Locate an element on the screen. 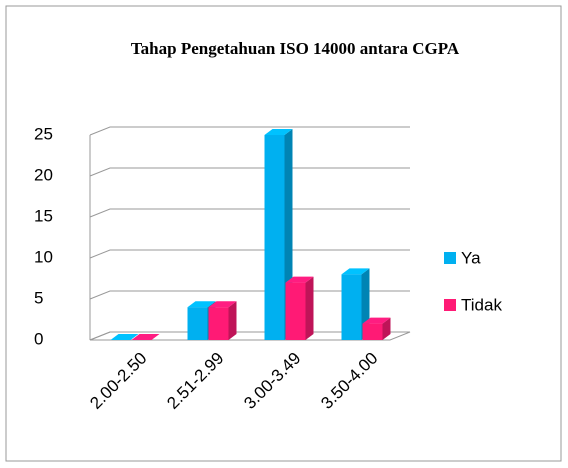 This screenshot has width=568, height=468. legend-label: Ya is located at coordinates (471, 257).